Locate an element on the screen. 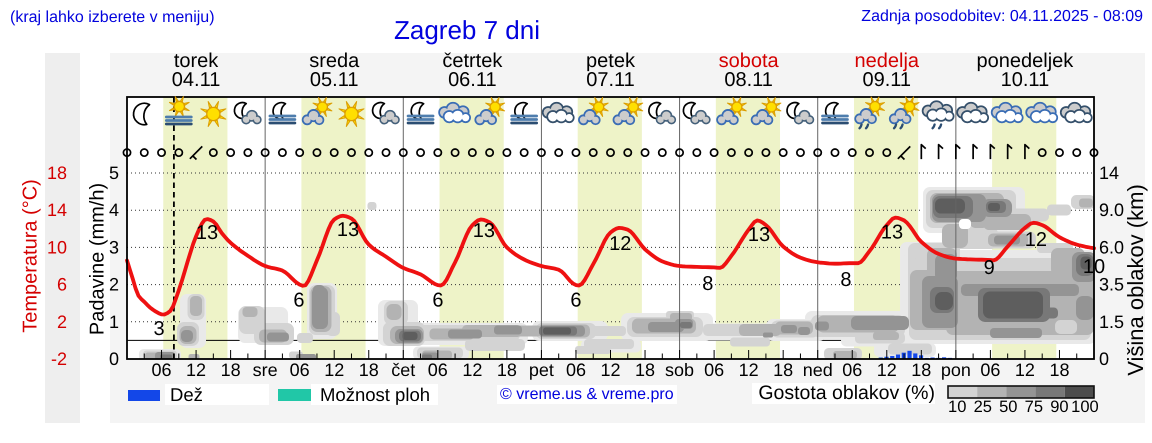  icon-moon is located at coordinates (141, 114).